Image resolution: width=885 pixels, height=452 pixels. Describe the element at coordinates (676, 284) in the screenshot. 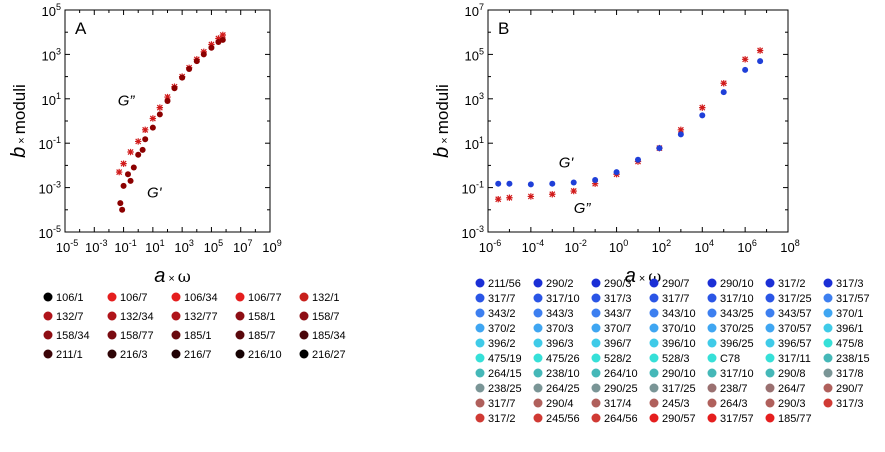

I see `legend-label: 290/7` at that location.